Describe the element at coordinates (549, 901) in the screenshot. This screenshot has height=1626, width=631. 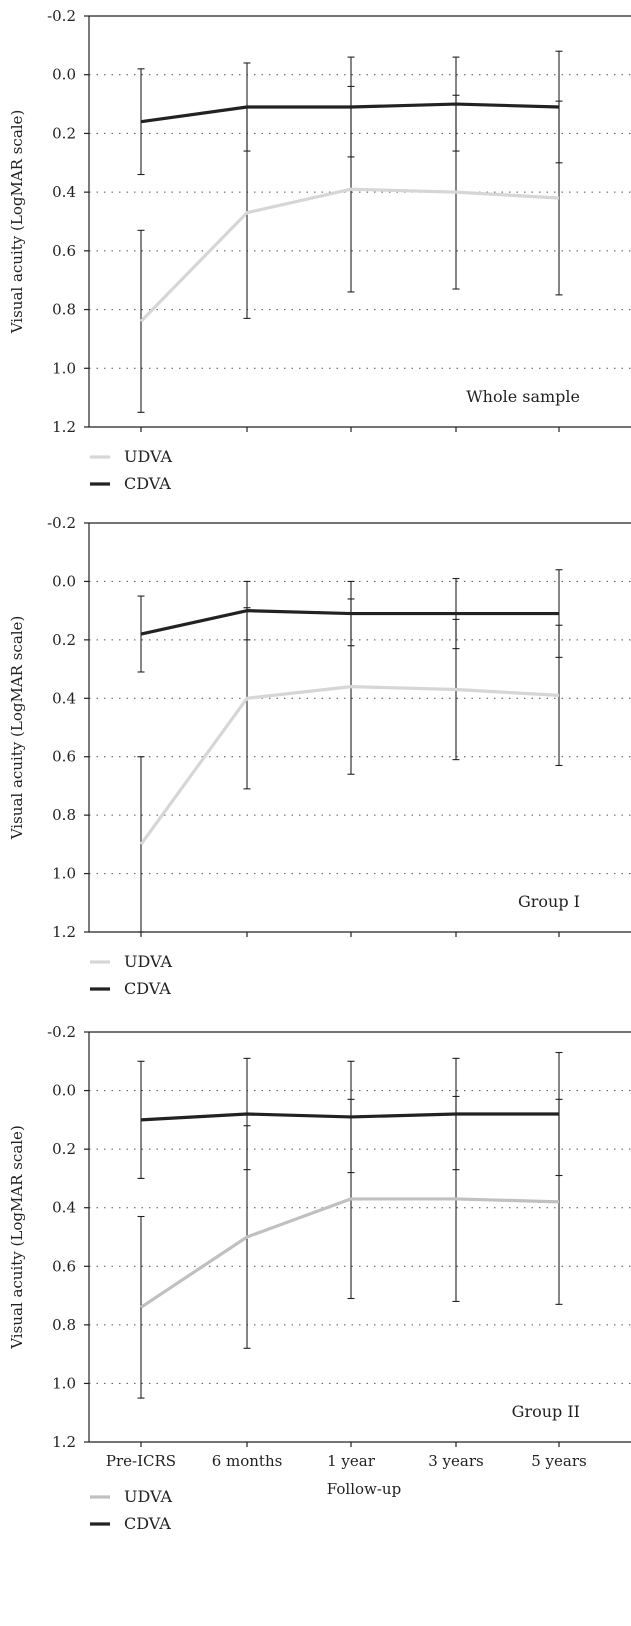
I see `panel-annotation: Group I` at that location.